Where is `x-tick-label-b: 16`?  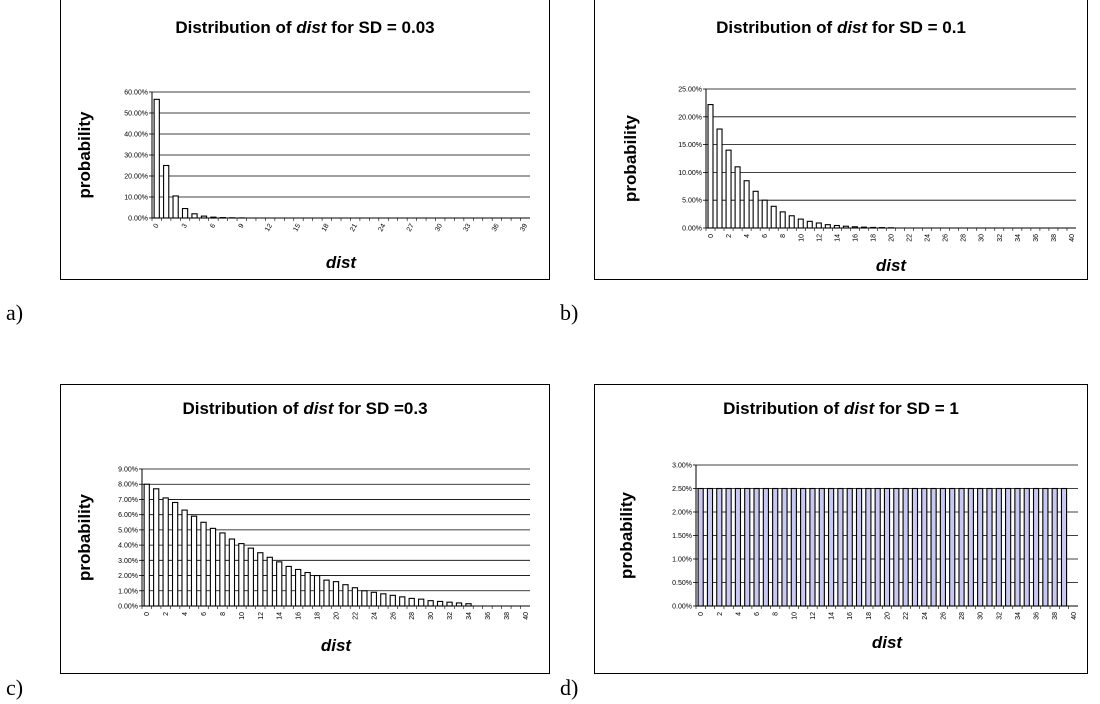 x-tick-label-b: 16 is located at coordinates (855, 238).